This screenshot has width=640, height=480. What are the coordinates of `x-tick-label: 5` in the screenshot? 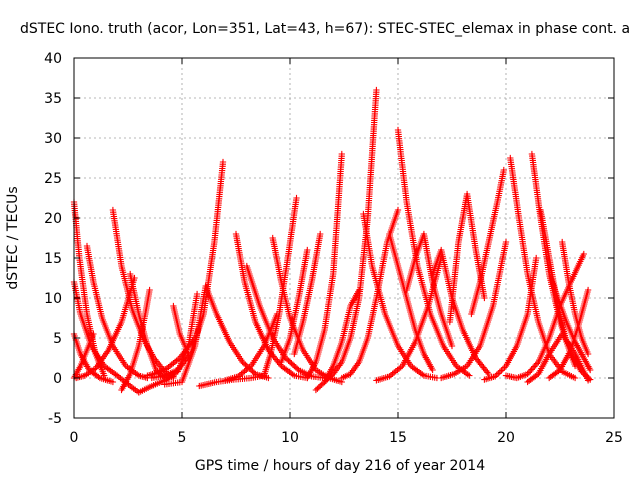 It's located at (182, 438).